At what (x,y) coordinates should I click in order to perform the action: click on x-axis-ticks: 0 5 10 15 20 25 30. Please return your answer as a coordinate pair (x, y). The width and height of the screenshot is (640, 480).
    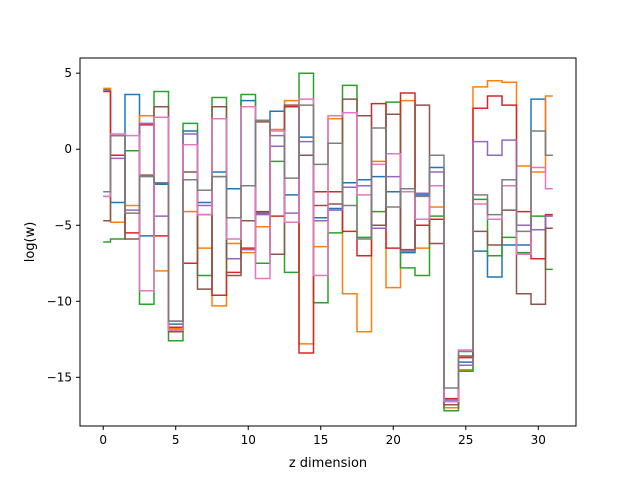
    Looking at the image, I should click on (322, 436).